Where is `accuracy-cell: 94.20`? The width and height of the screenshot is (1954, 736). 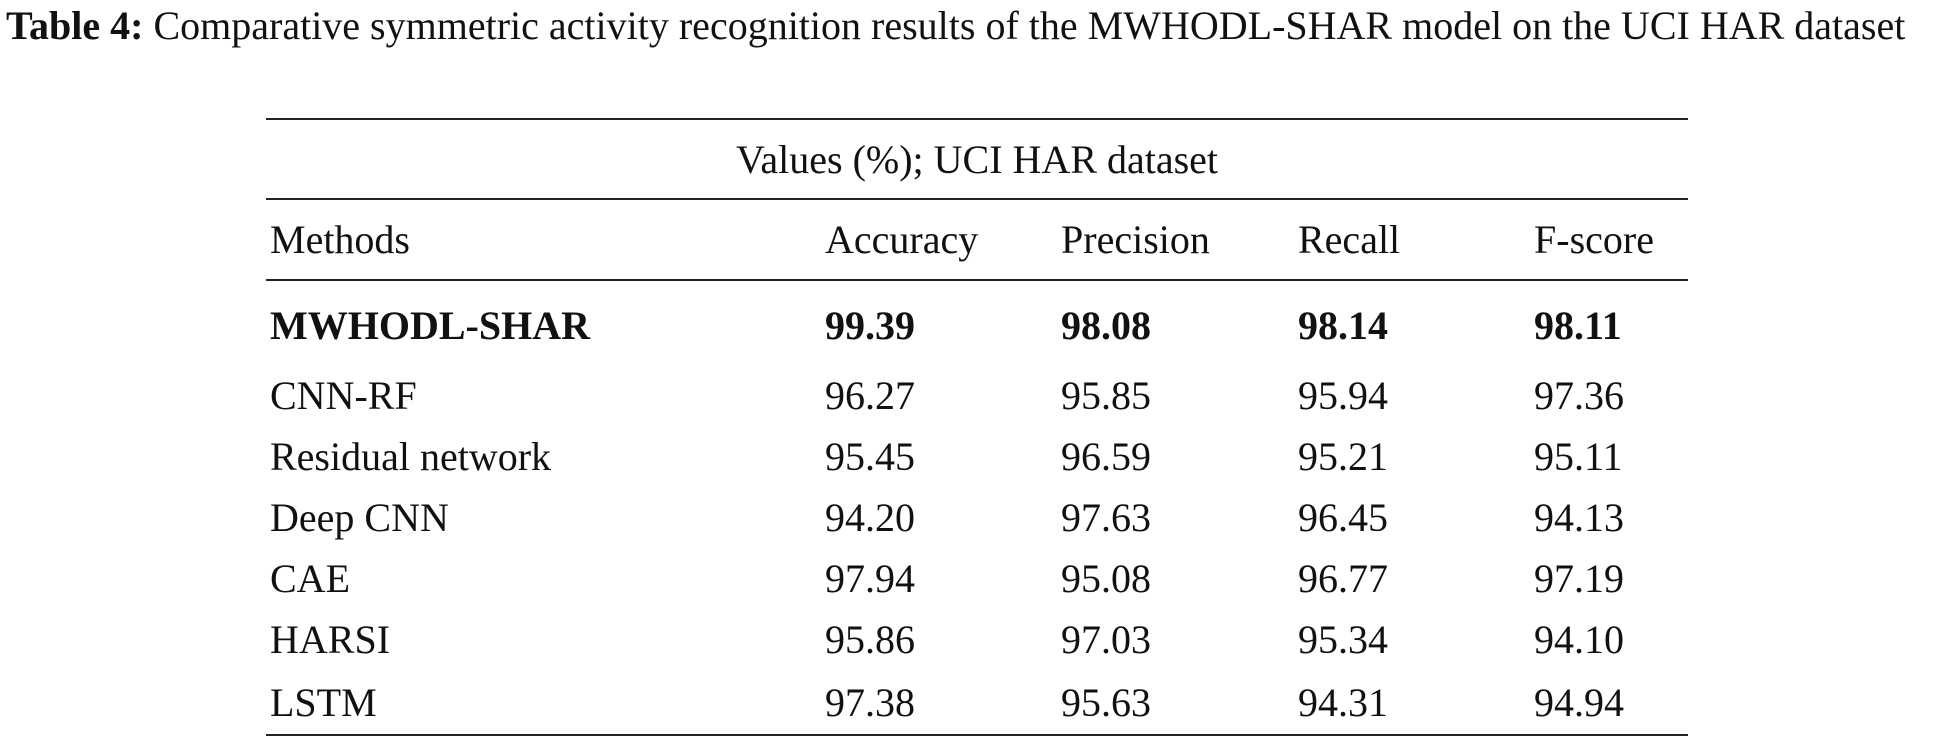 accuracy-cell: 94.20 is located at coordinates (870, 517).